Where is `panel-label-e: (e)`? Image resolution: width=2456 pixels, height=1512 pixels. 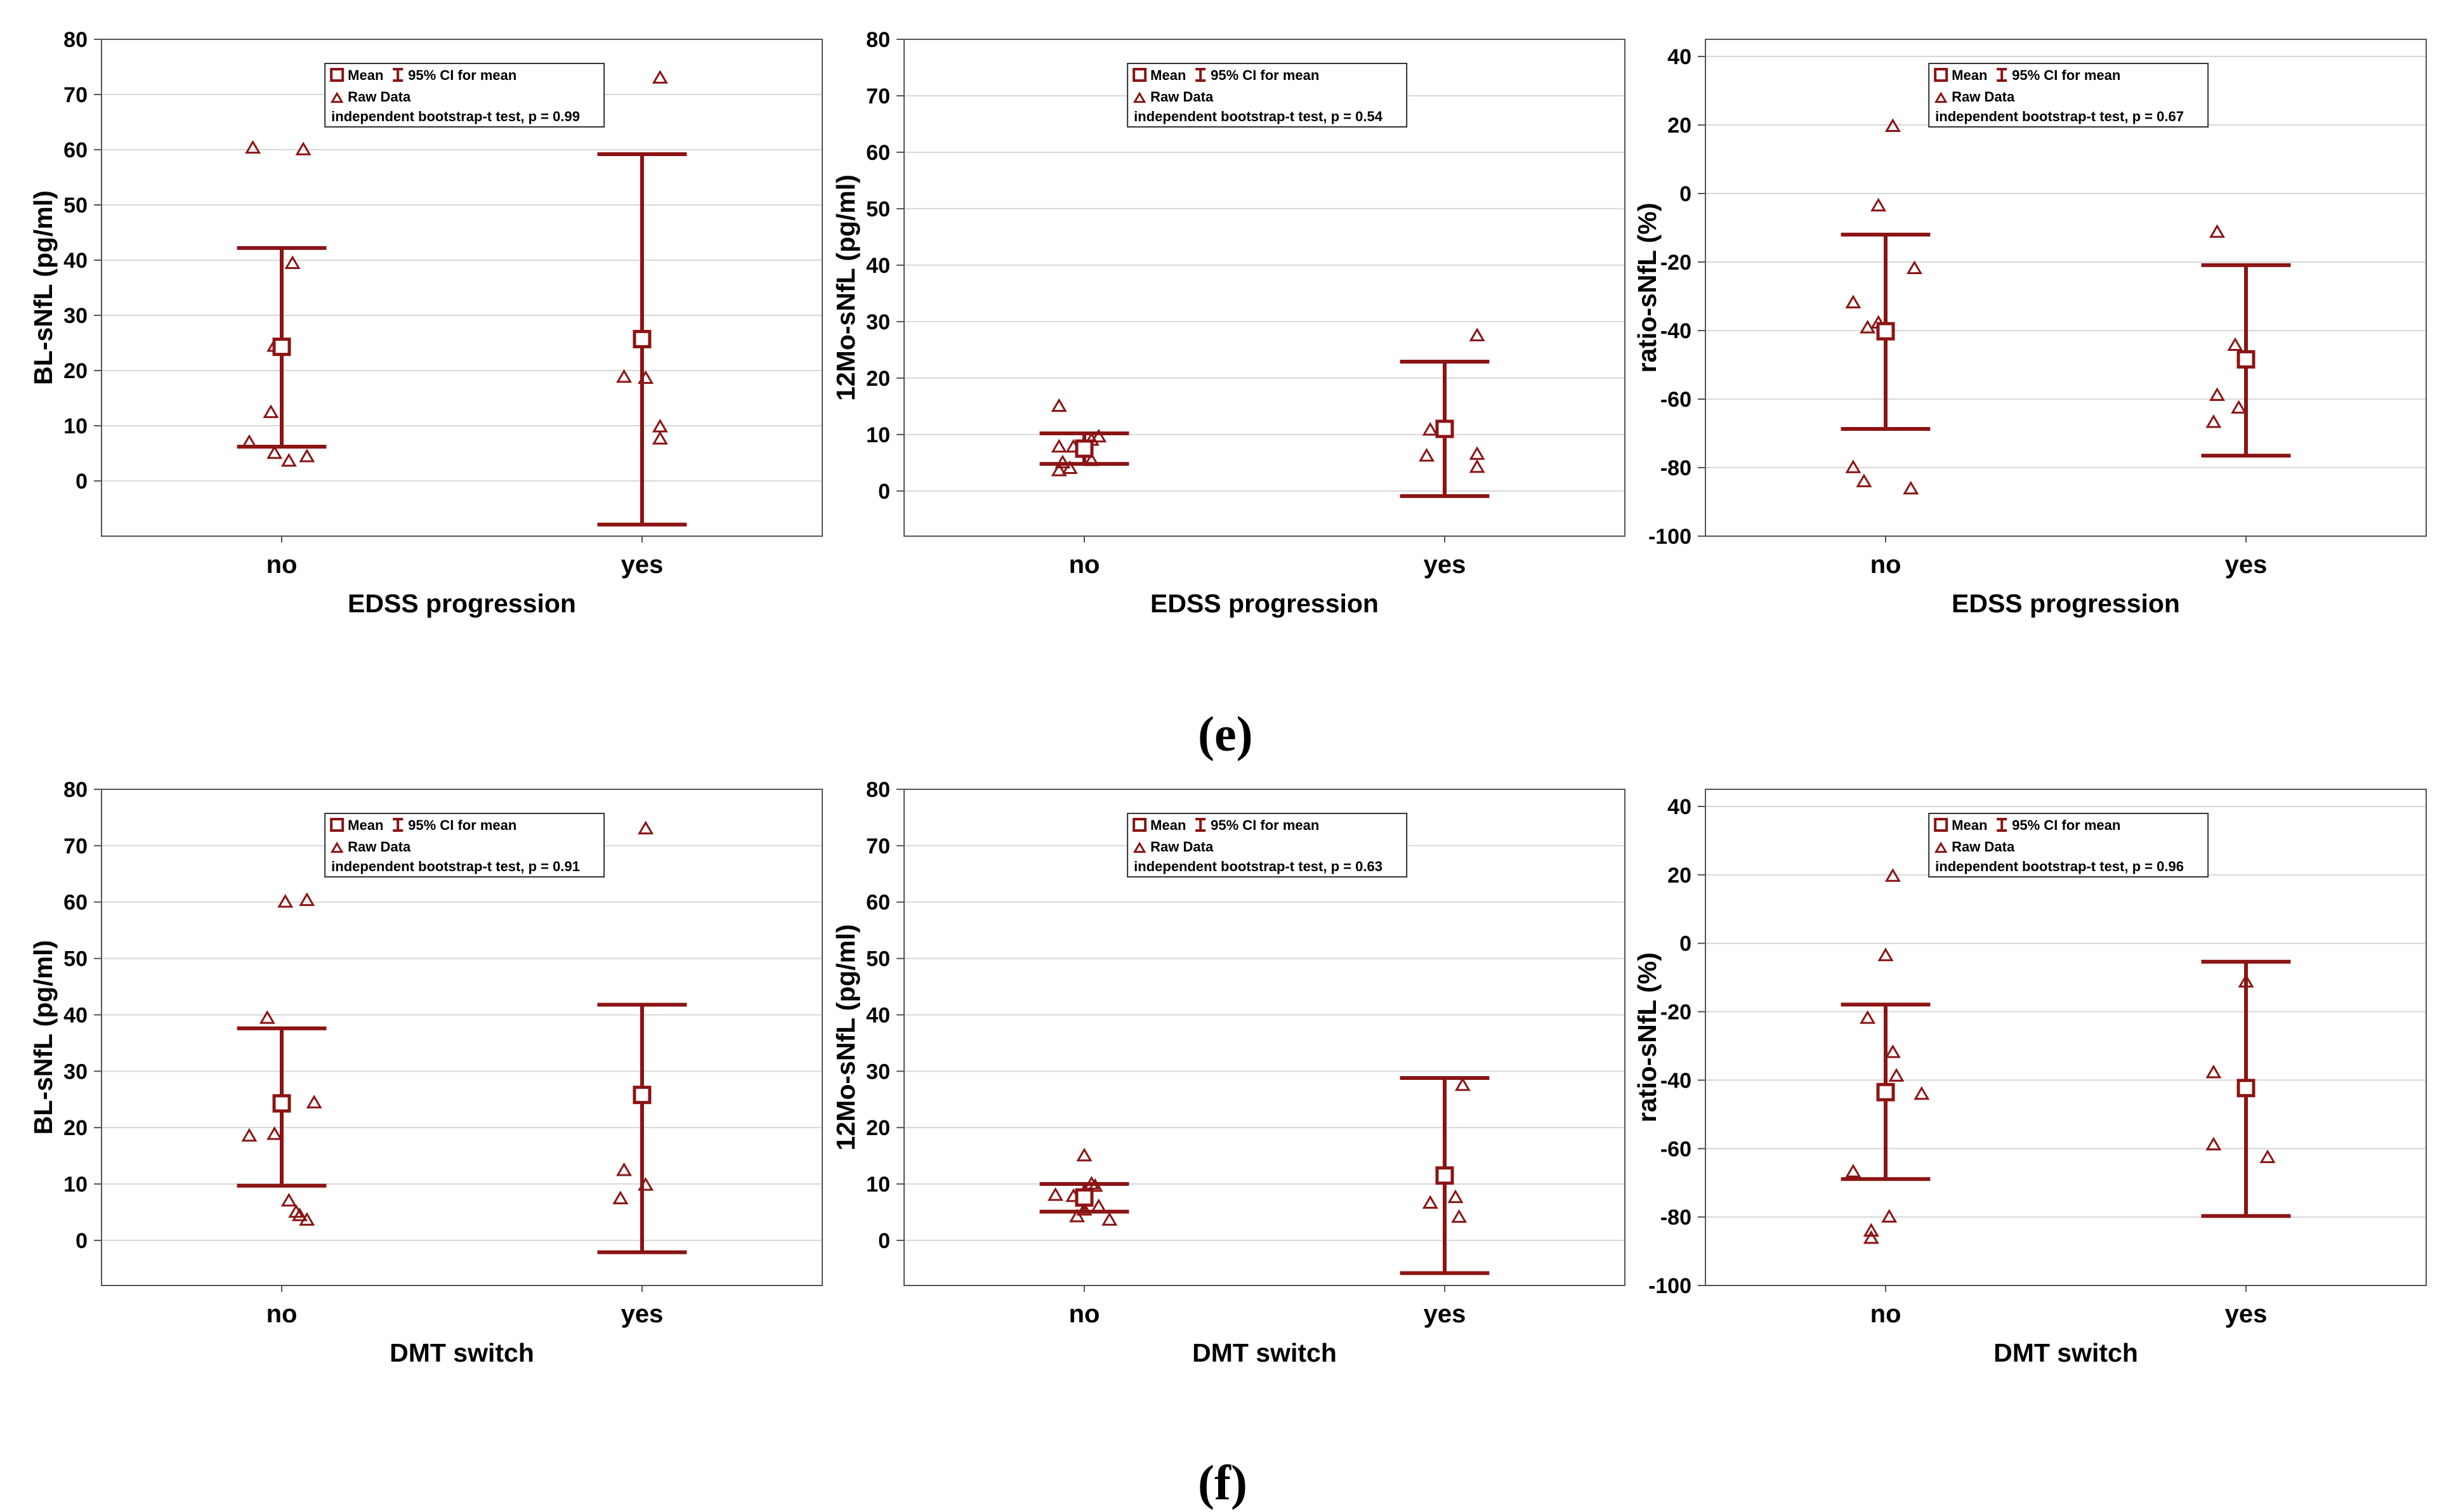
panel-label-e: (e) is located at coordinates (1225, 734).